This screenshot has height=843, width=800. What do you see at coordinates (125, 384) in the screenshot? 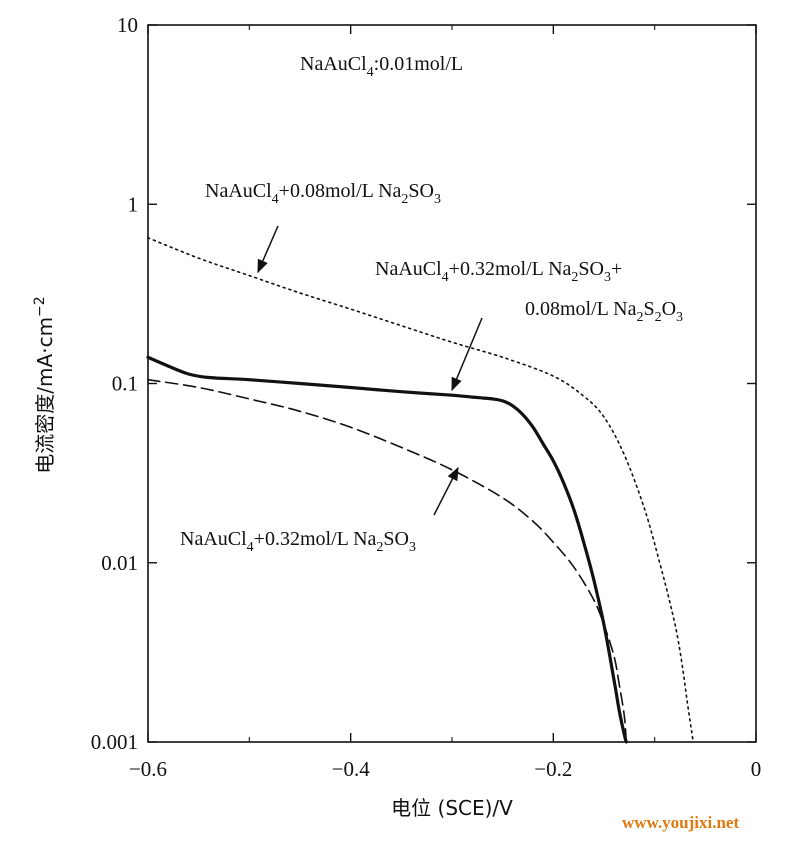
I see `y-tick-label: 0.1` at bounding box center [125, 384].